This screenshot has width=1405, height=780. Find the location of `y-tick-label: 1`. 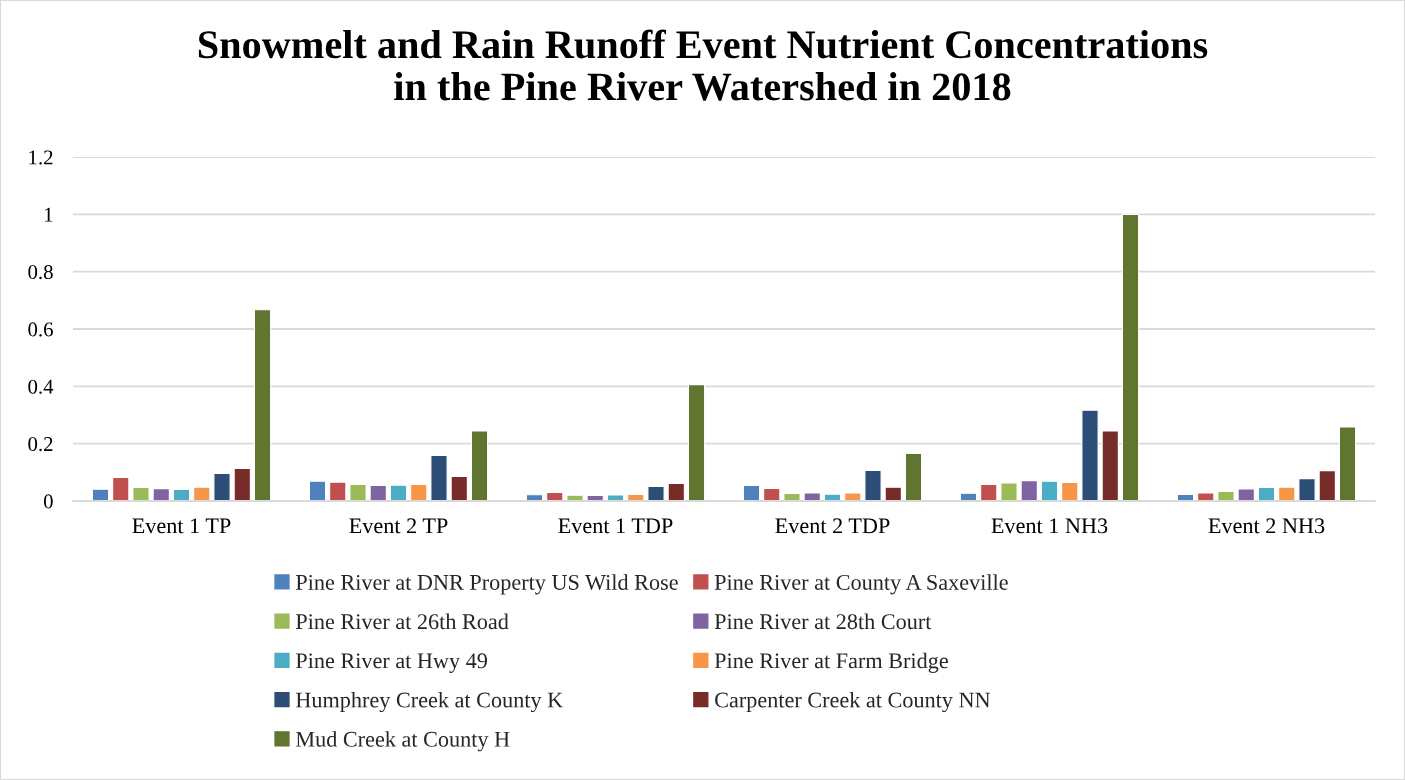

y-tick-label: 1 is located at coordinates (48, 214).